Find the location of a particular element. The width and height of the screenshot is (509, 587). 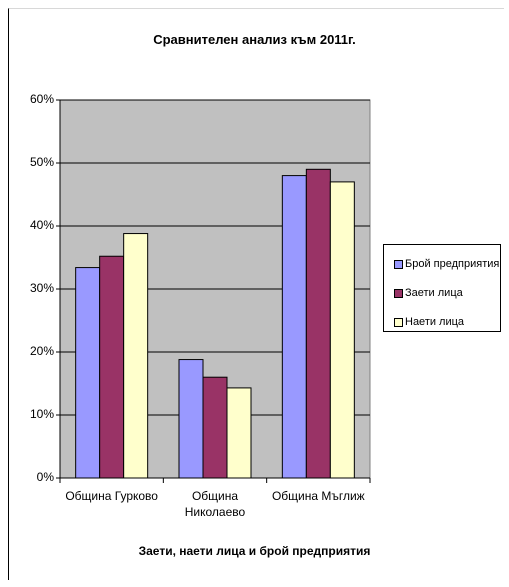

legend-item: Заети лица is located at coordinates (428, 293).